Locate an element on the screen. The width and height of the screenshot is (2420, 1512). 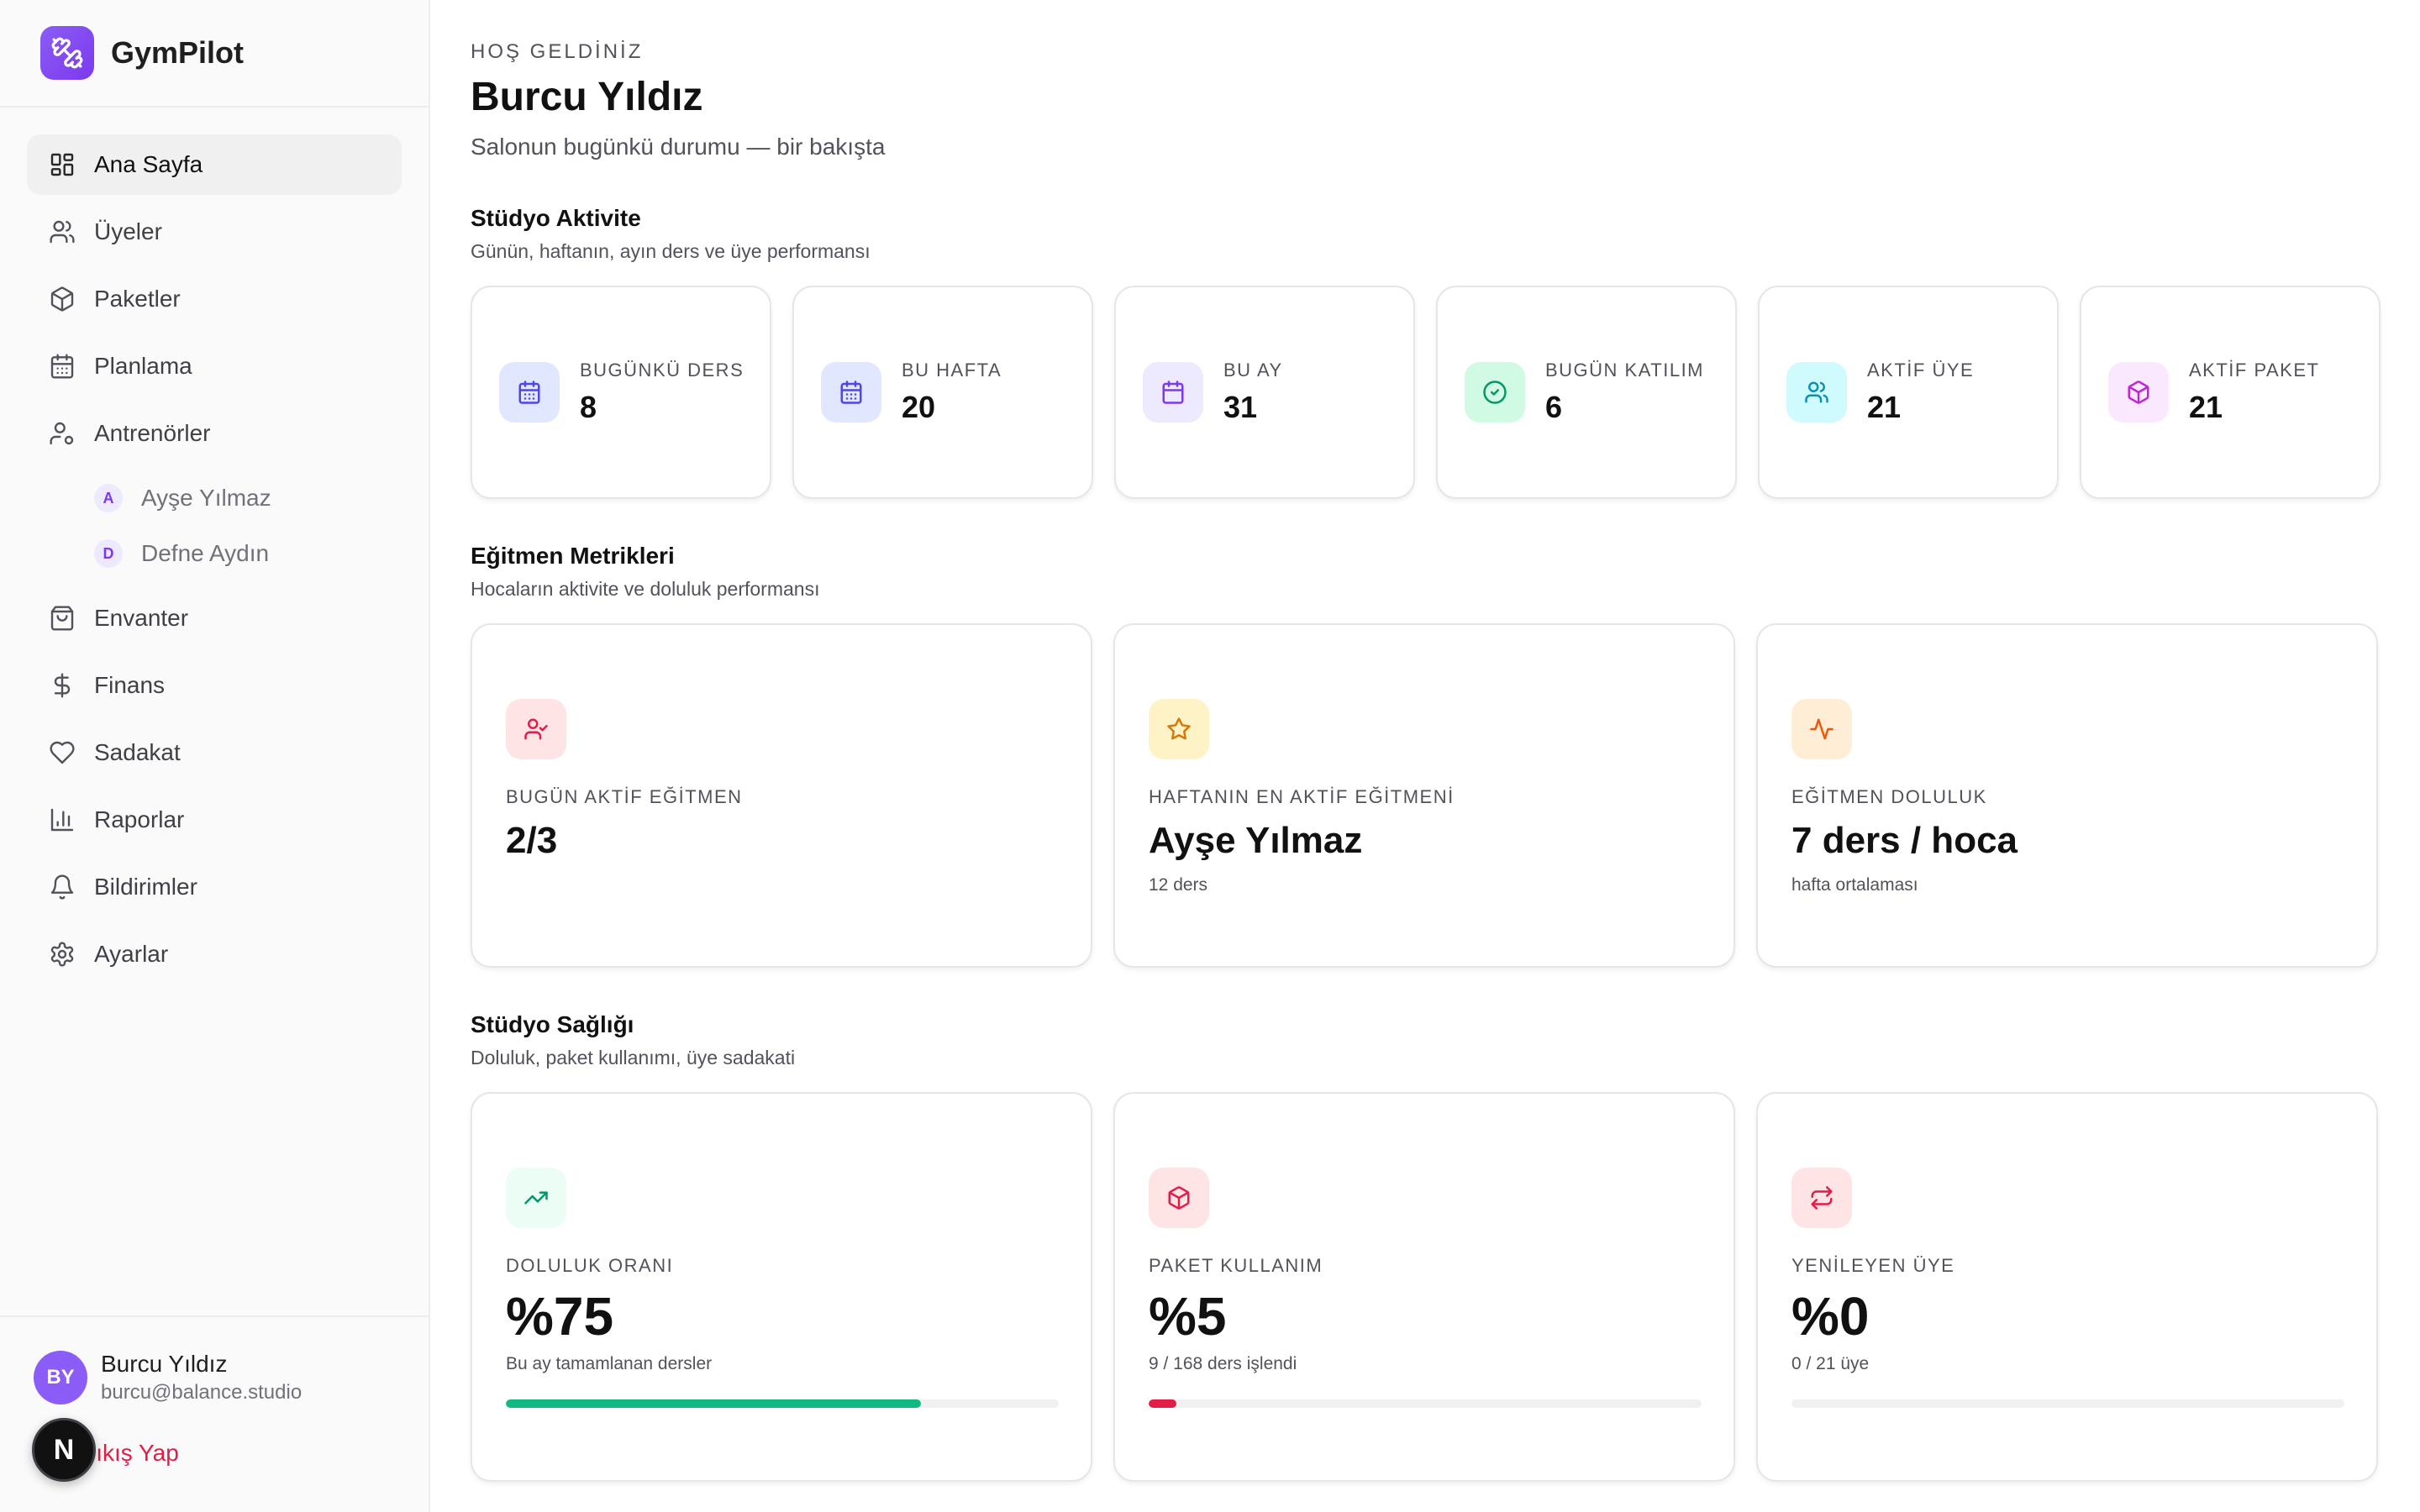
star-icon is located at coordinates (1179, 729).